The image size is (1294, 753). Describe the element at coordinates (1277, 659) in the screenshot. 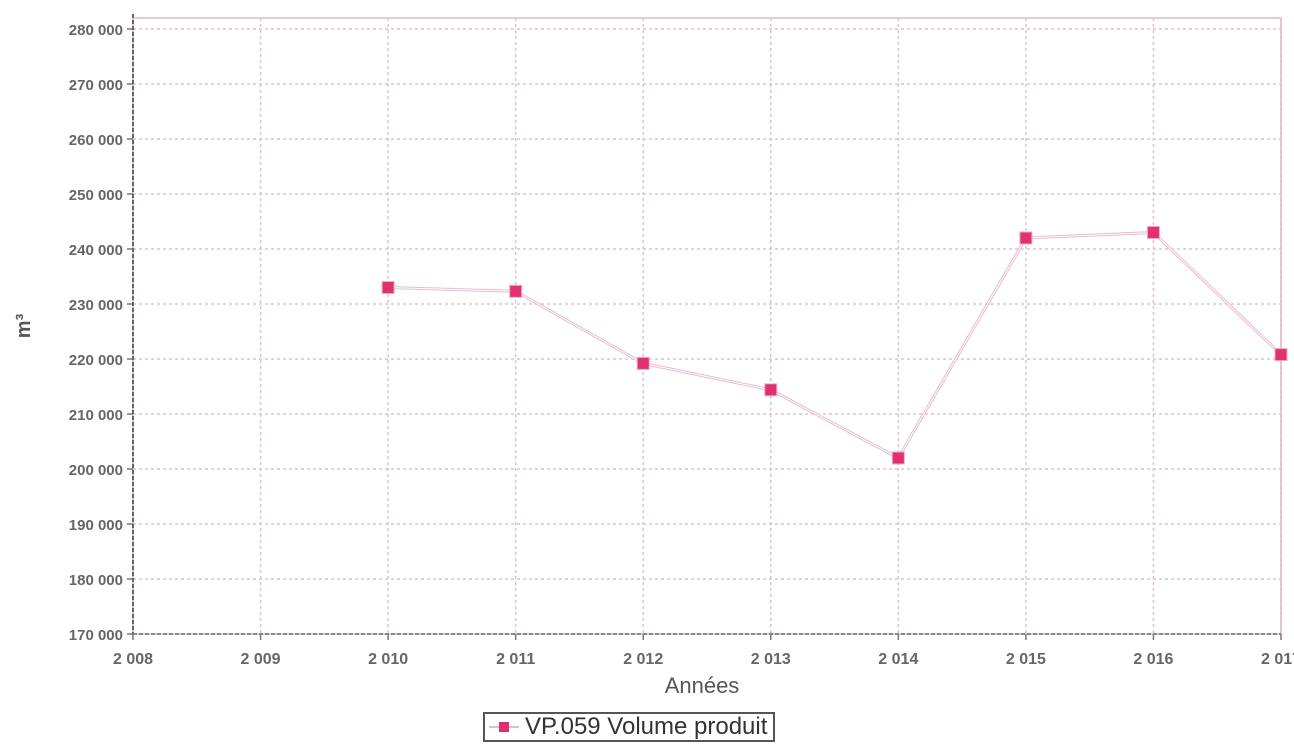

I see `x-tick-label: 2 017` at that location.